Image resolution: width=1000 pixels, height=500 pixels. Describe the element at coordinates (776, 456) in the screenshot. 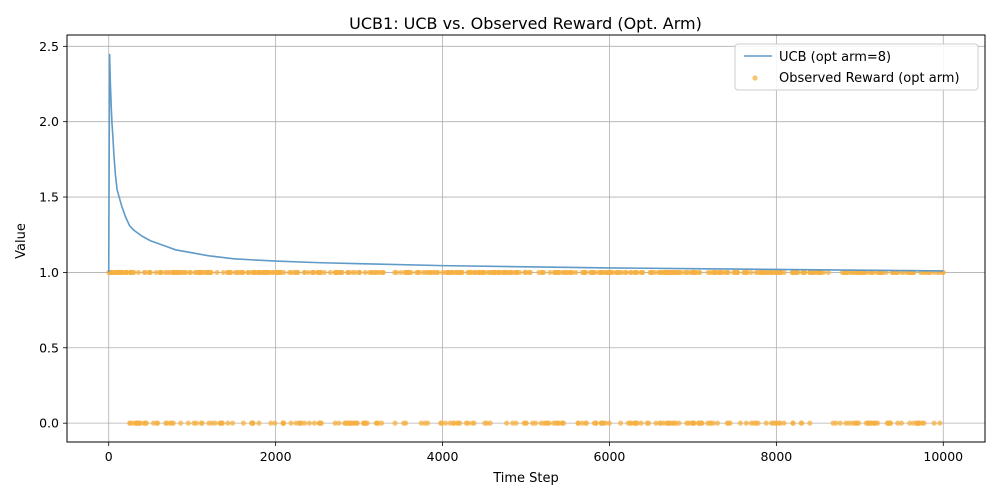

I see `x-tick-label: 8000` at that location.